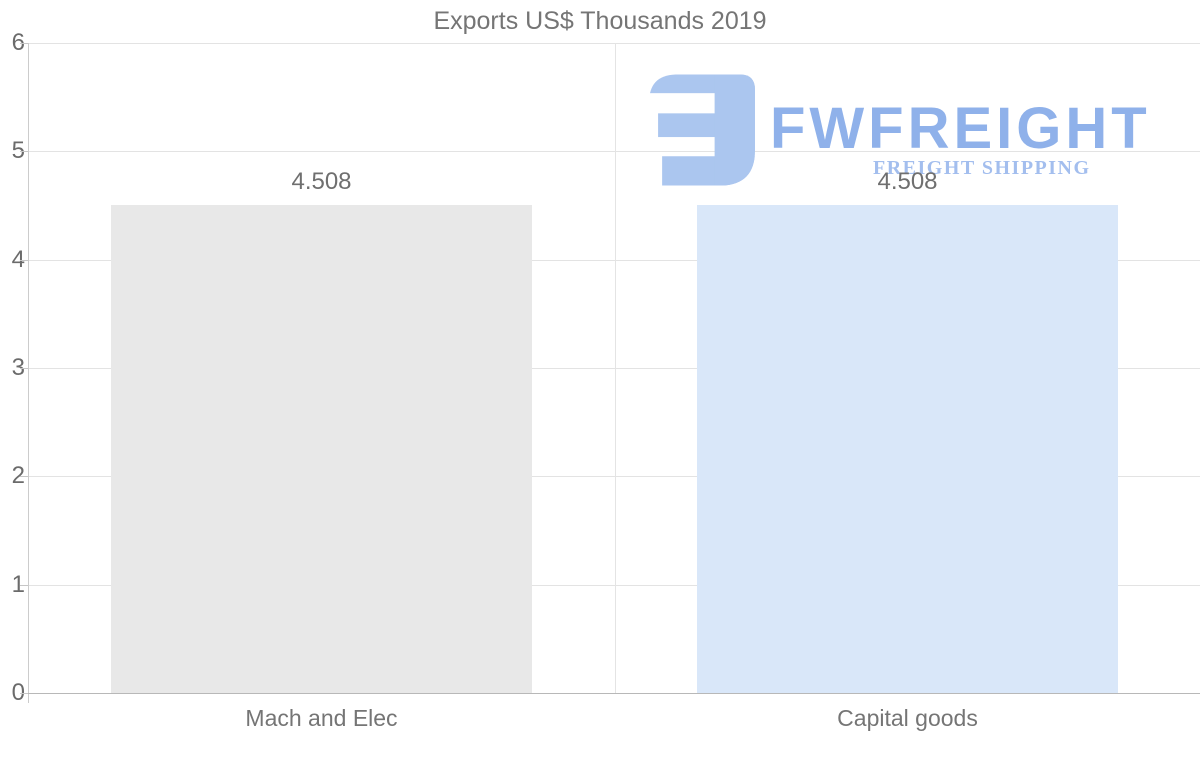 This screenshot has height=763, width=1200. I want to click on category-divider-line, so click(615, 368).